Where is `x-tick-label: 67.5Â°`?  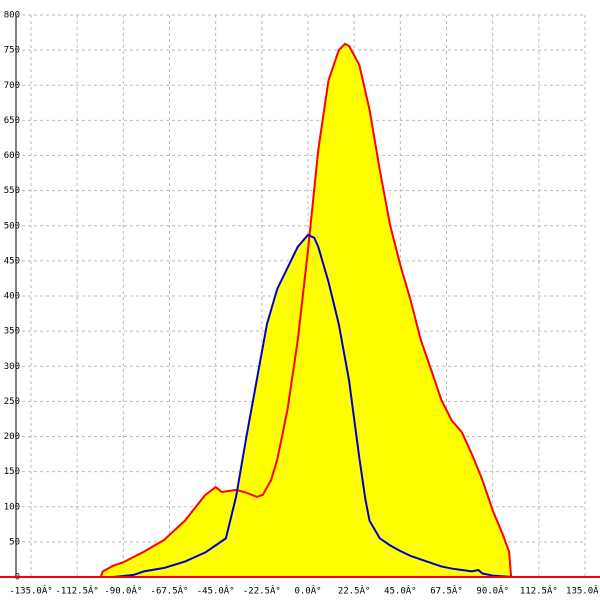
x-tick-label: 67.5Â° is located at coordinates (446, 591).